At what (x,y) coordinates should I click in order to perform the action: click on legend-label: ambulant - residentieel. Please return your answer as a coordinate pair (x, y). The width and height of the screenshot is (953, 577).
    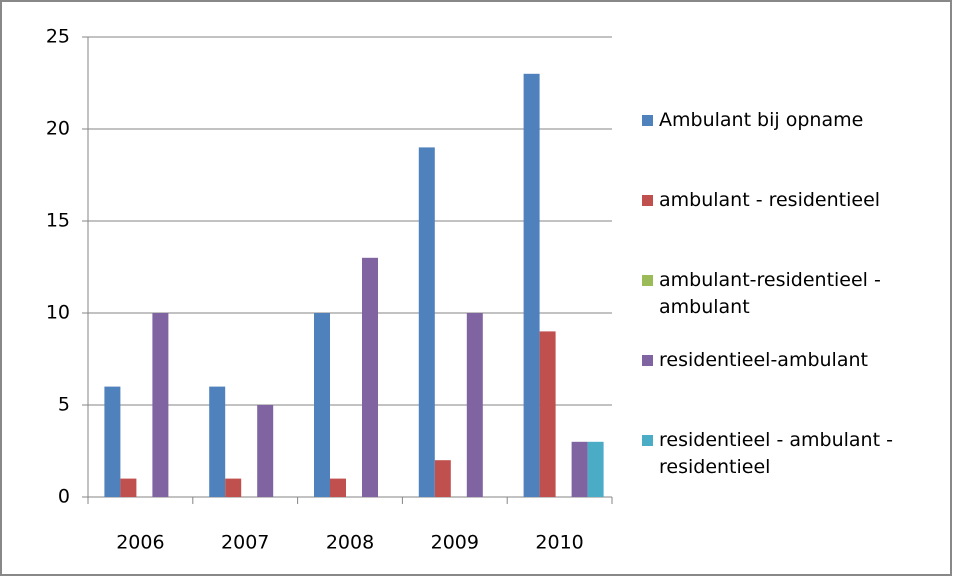
    Looking at the image, I should click on (770, 200).